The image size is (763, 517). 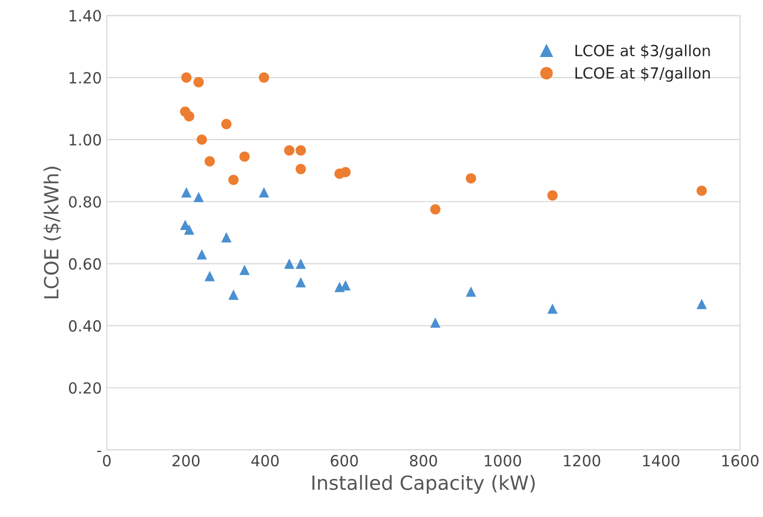 What do you see at coordinates (503, 460) in the screenshot?
I see `x-tick-label: 1000` at bounding box center [503, 460].